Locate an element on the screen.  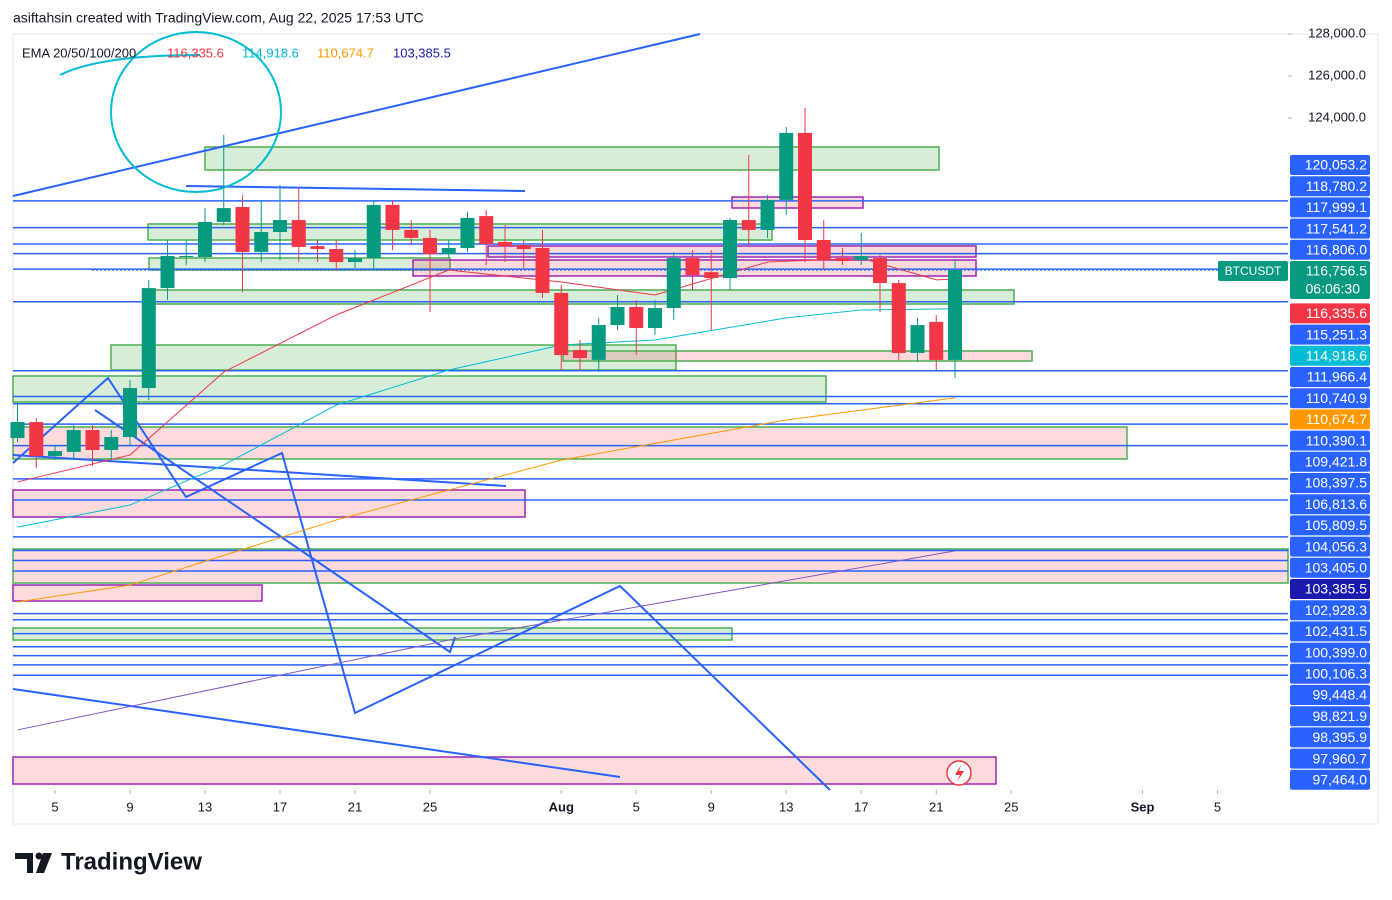
logo: TradingView is located at coordinates (108, 861).